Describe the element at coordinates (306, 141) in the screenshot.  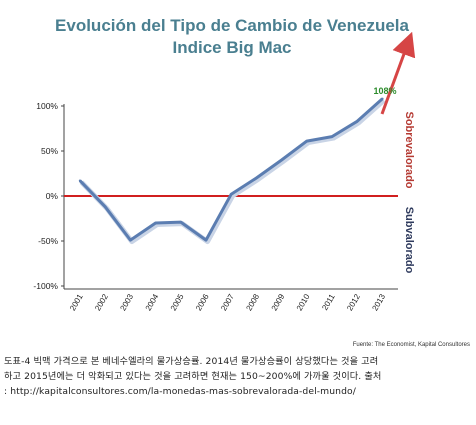
I see `data-point-2010` at that location.